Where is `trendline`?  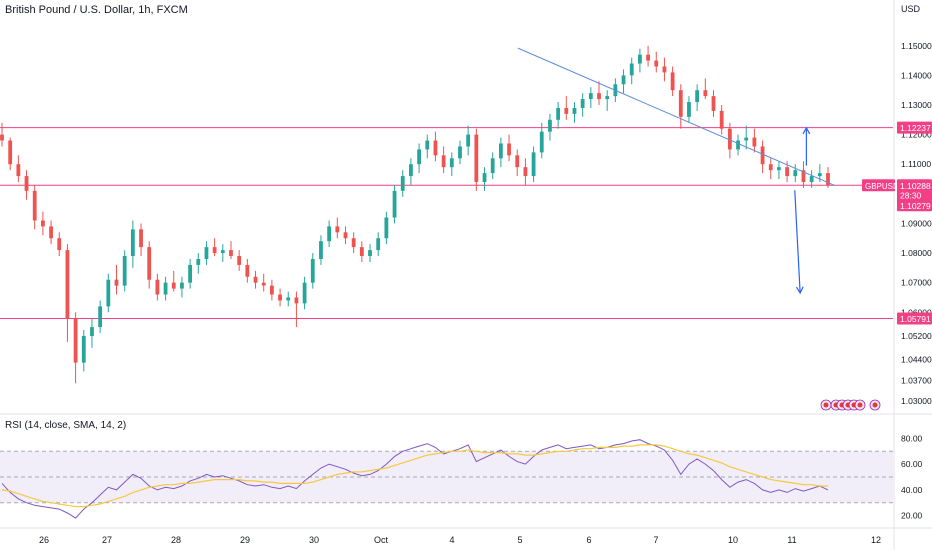 trendline is located at coordinates (676, 116).